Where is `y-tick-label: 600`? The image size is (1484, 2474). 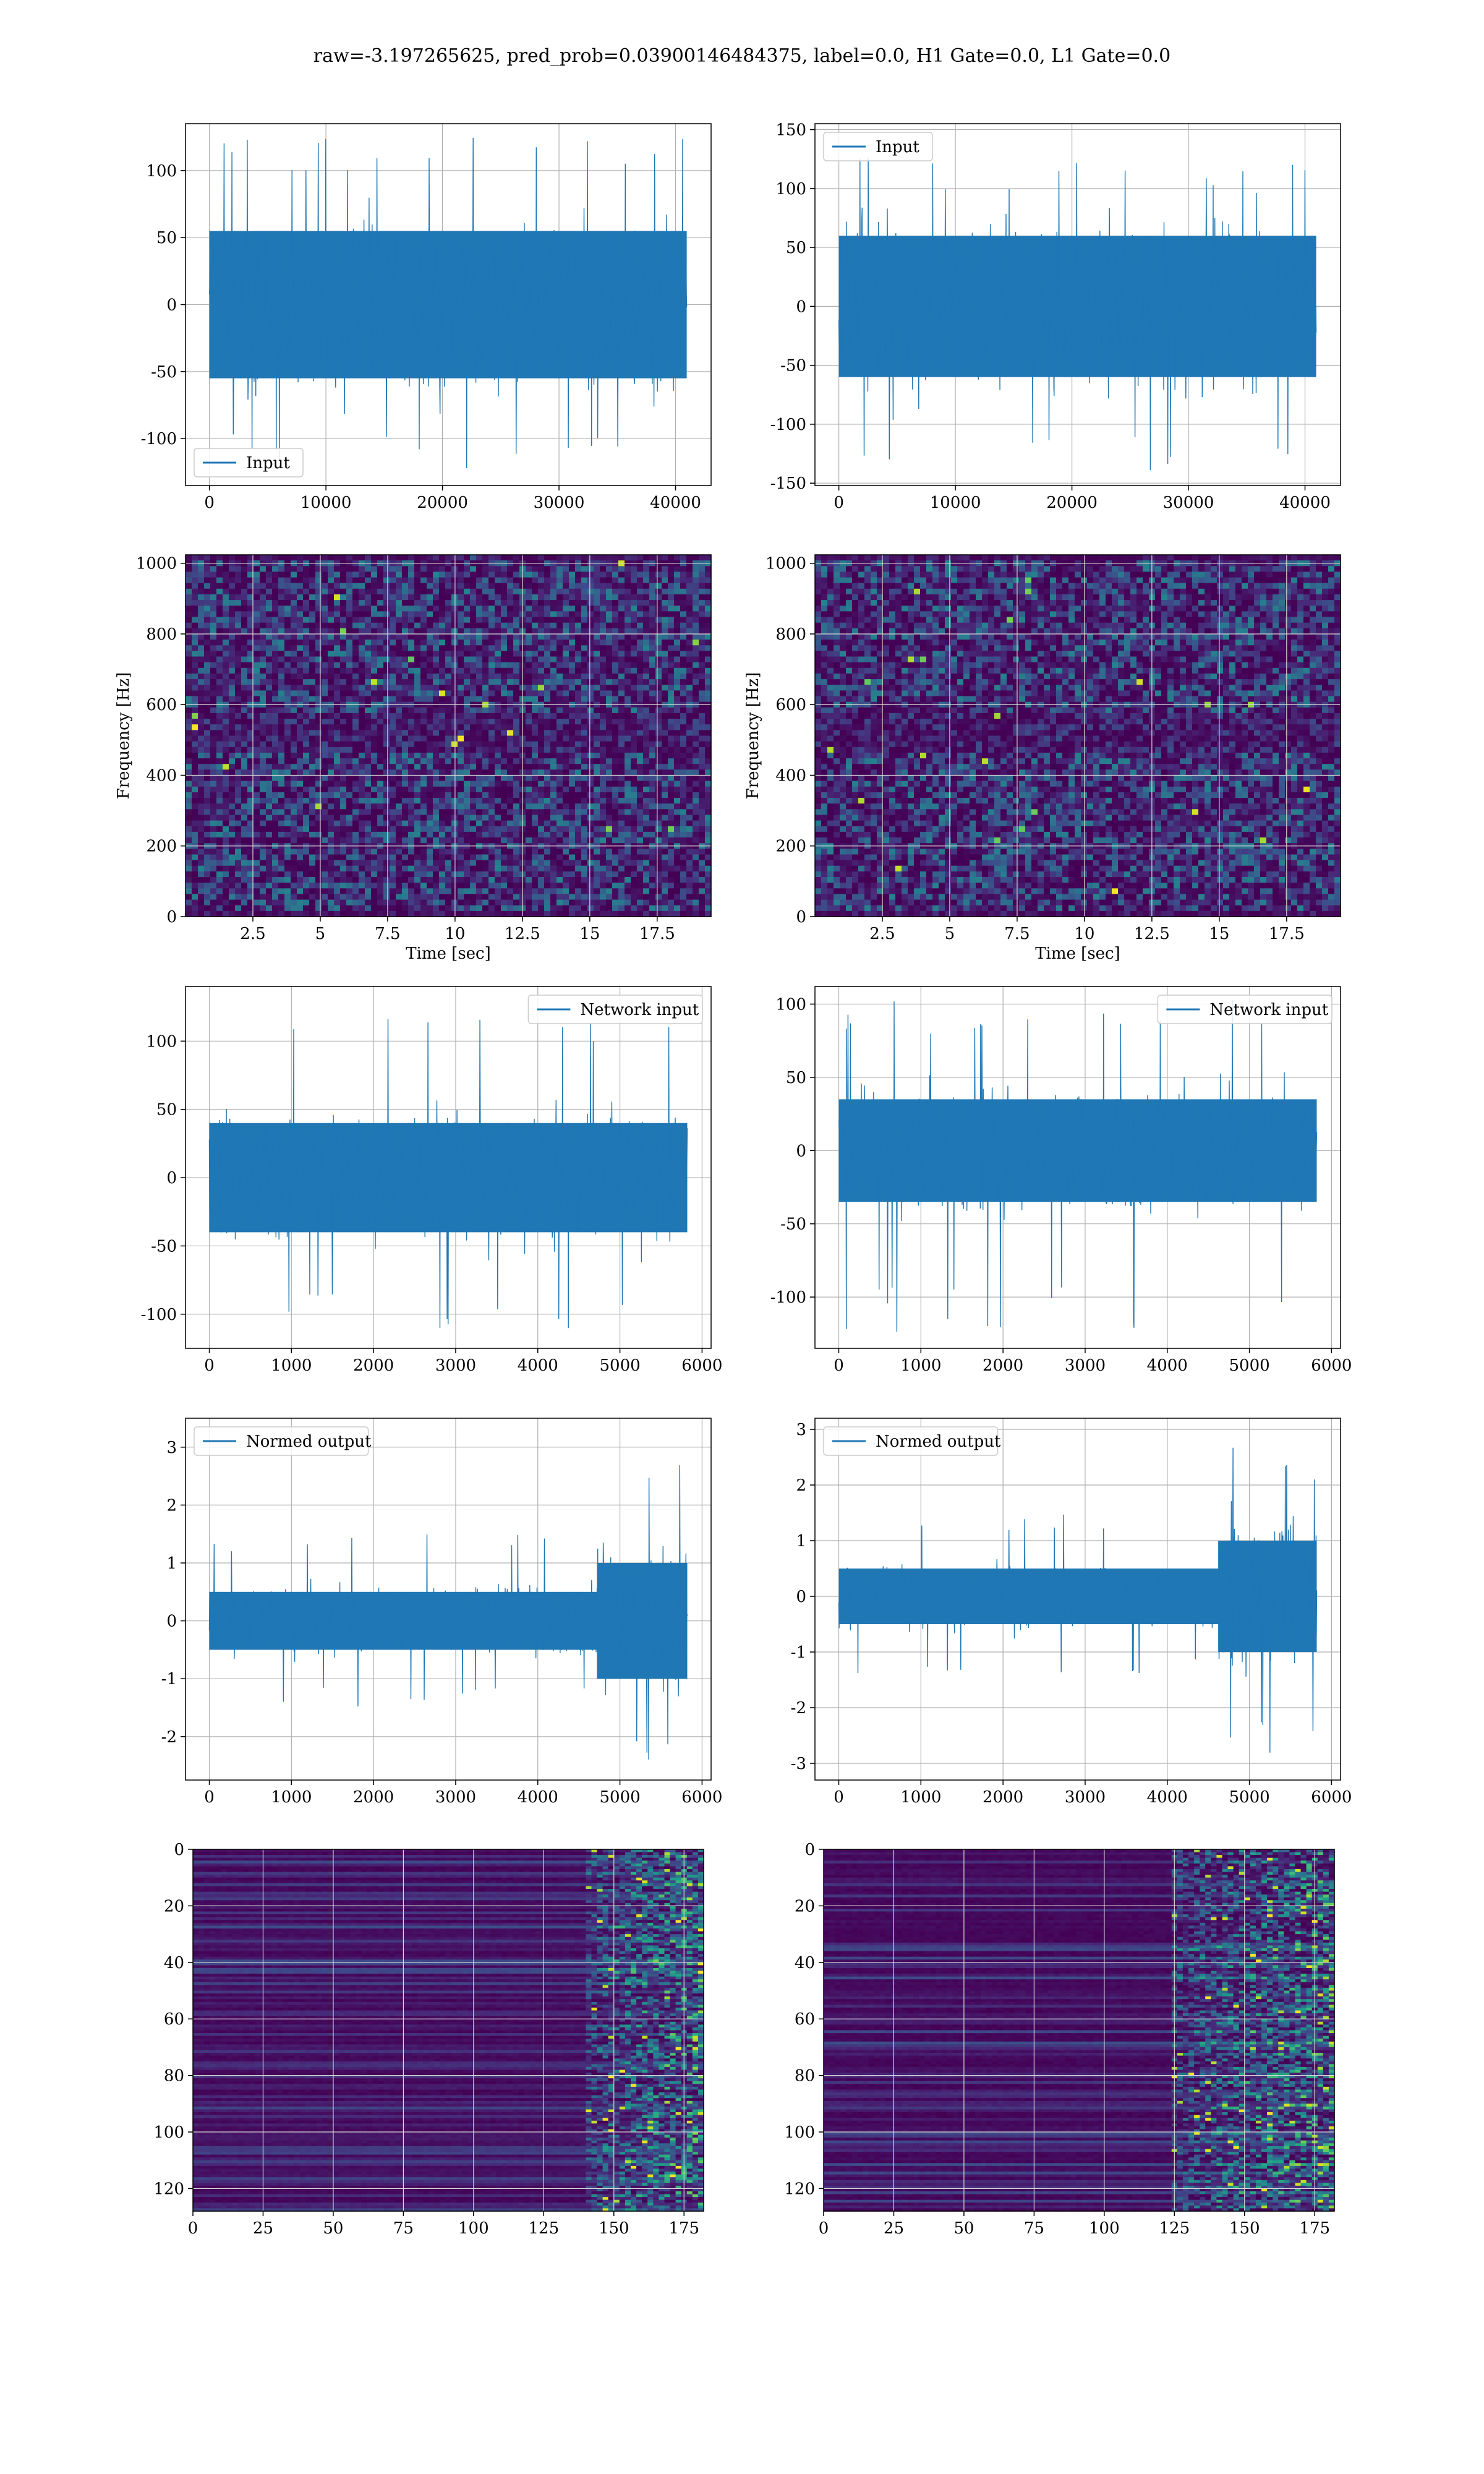
y-tick-label: 600 is located at coordinates (790, 705).